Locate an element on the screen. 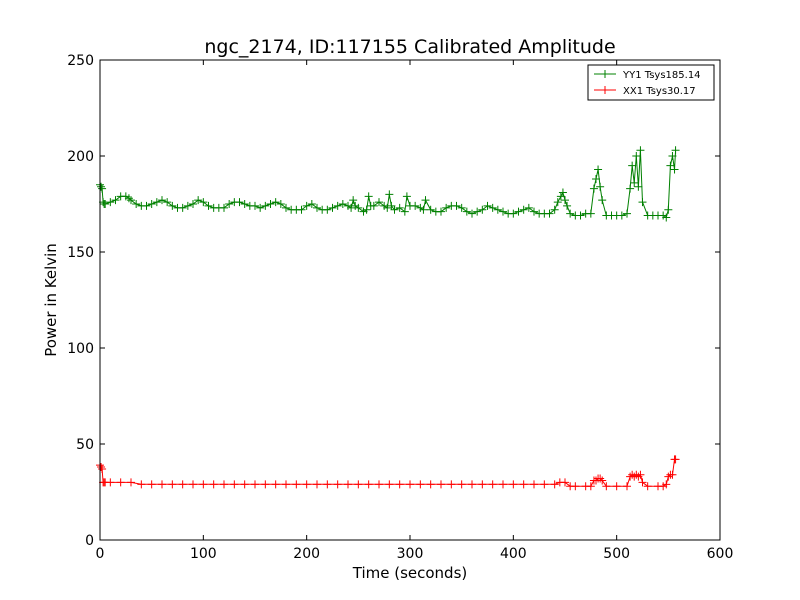 This screenshot has height=600, width=800. series-line is located at coordinates (387, 472).